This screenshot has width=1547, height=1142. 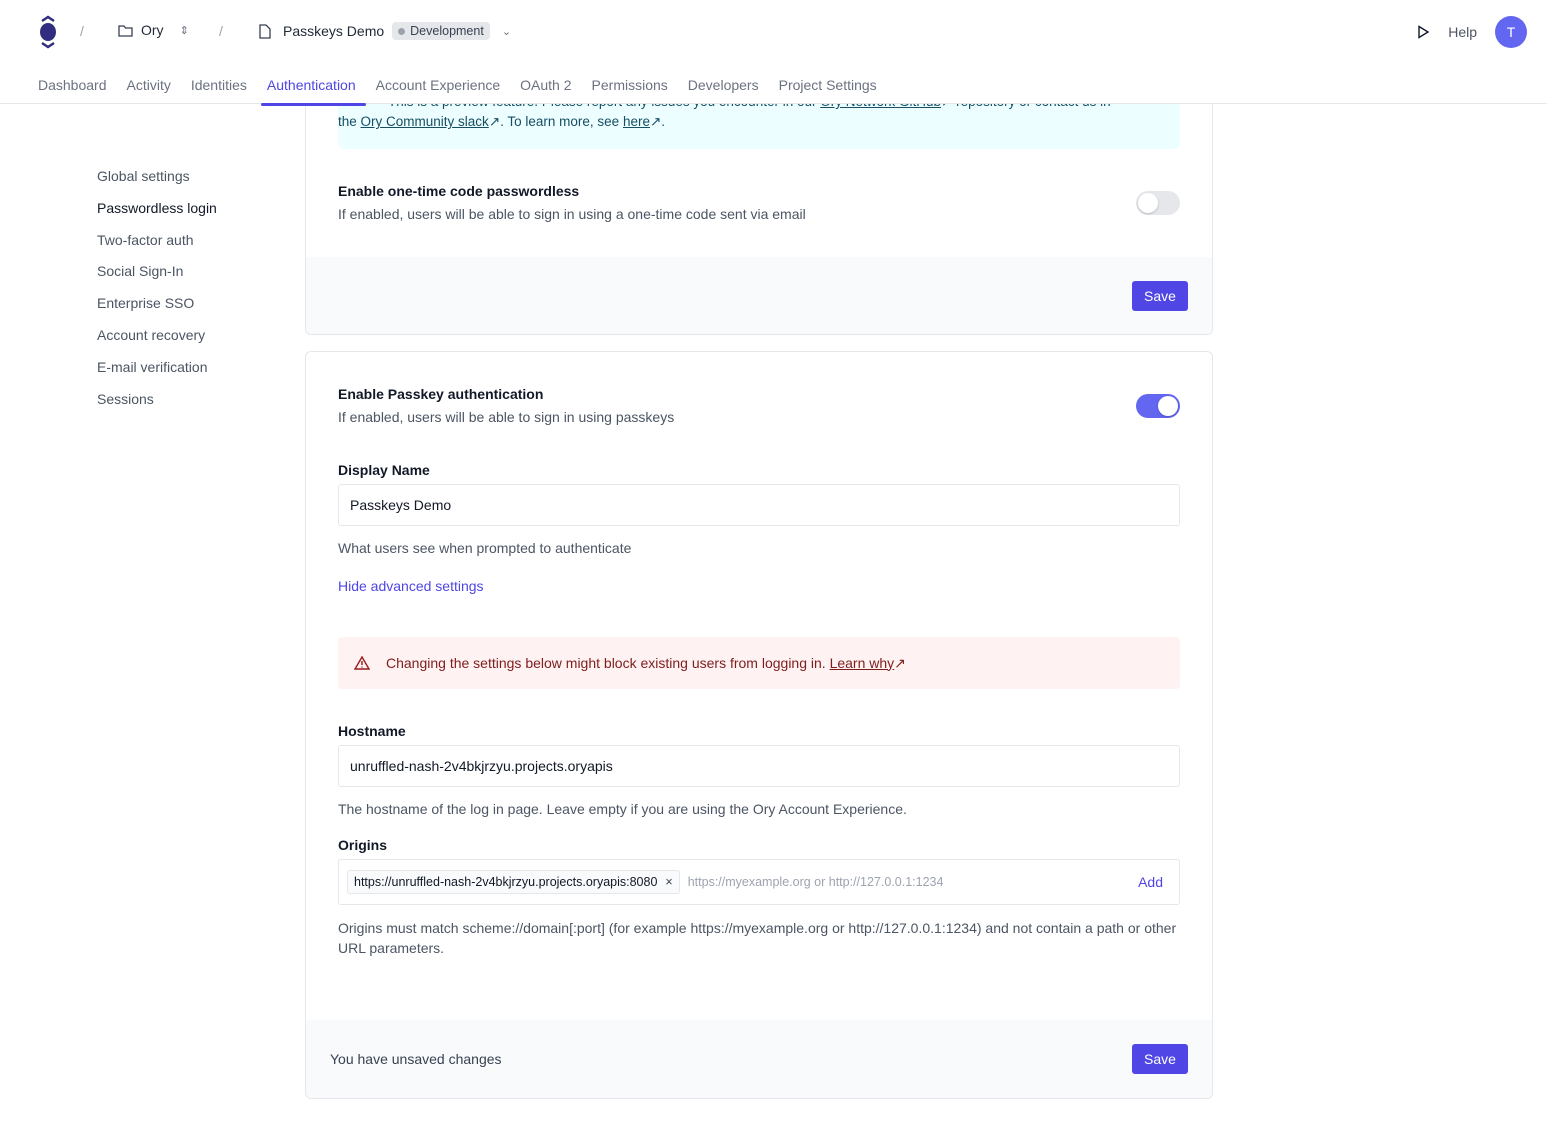 I want to click on environment-badge: Development, so click(x=441, y=31).